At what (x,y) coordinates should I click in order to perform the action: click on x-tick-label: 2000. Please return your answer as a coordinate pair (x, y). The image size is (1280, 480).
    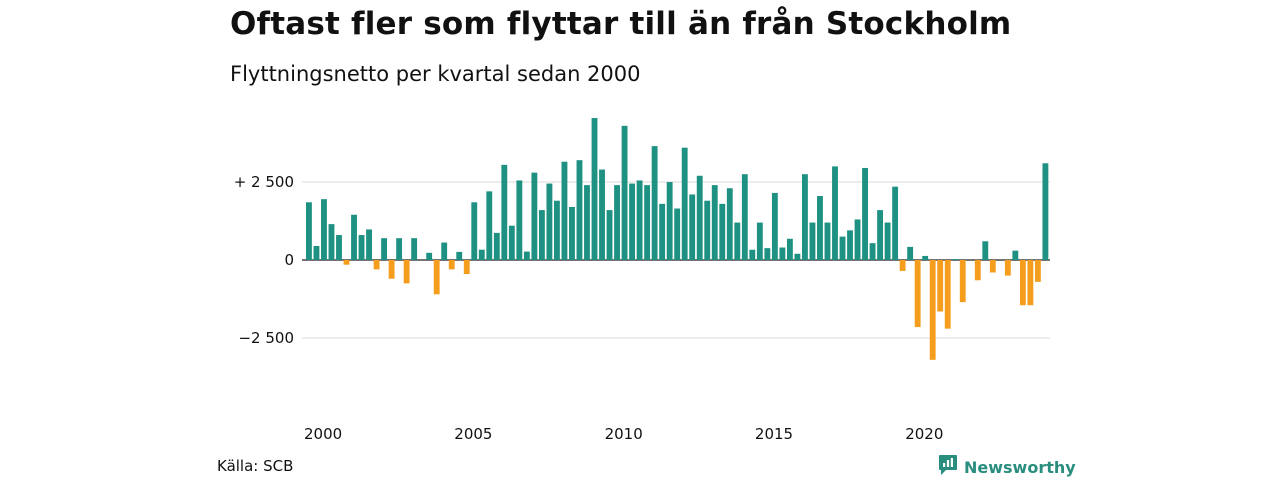
    Looking at the image, I should click on (323, 434).